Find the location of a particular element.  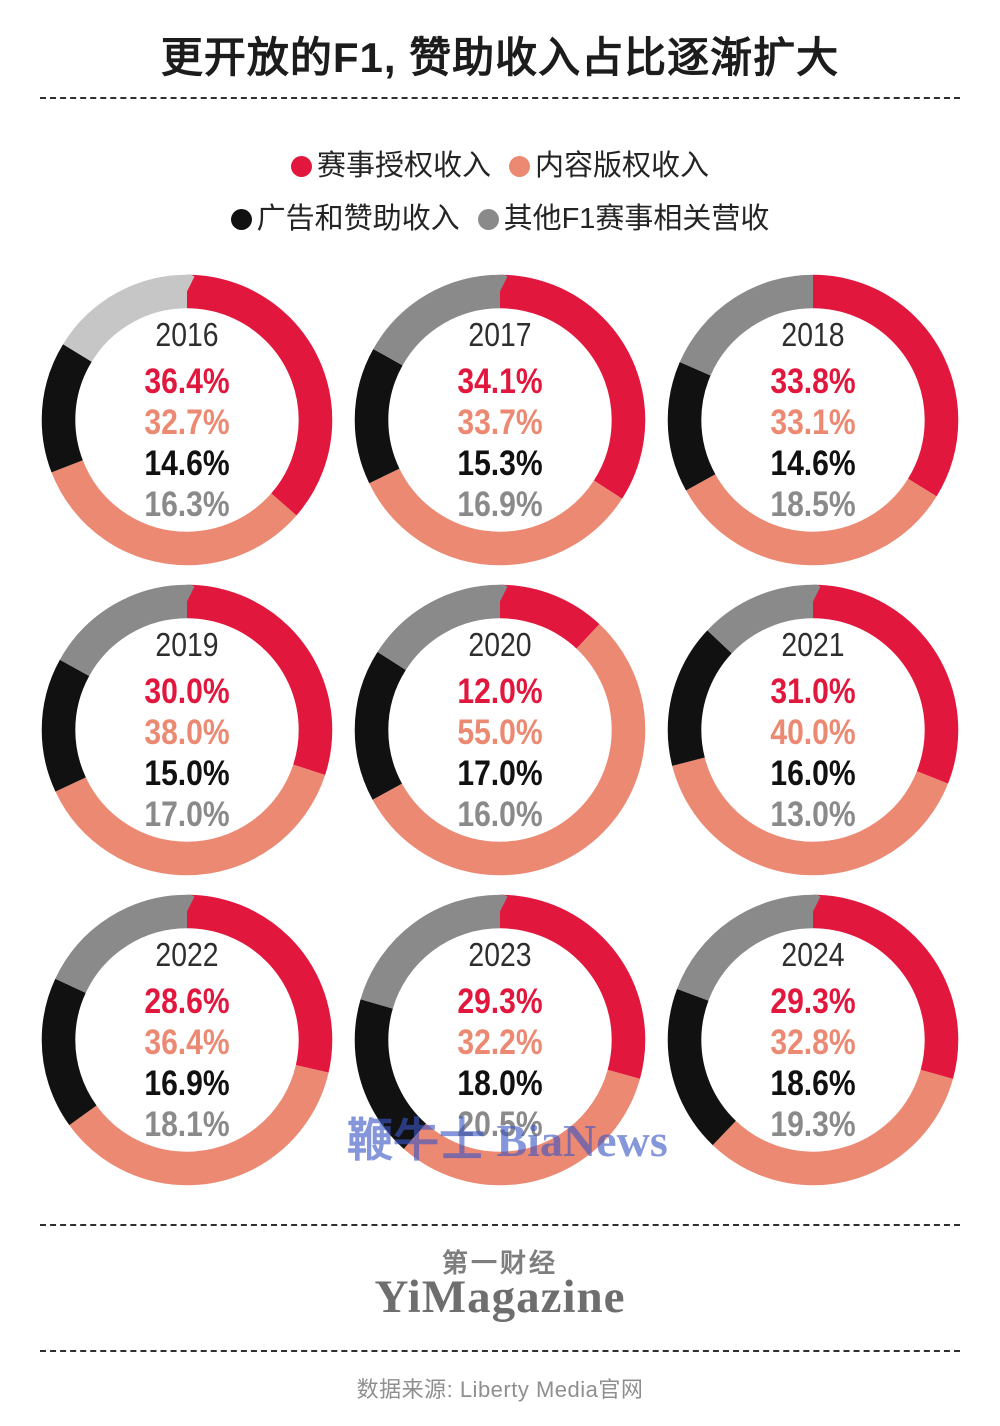

legend-item-label: 赛事授权收入 is located at coordinates (403, 166).